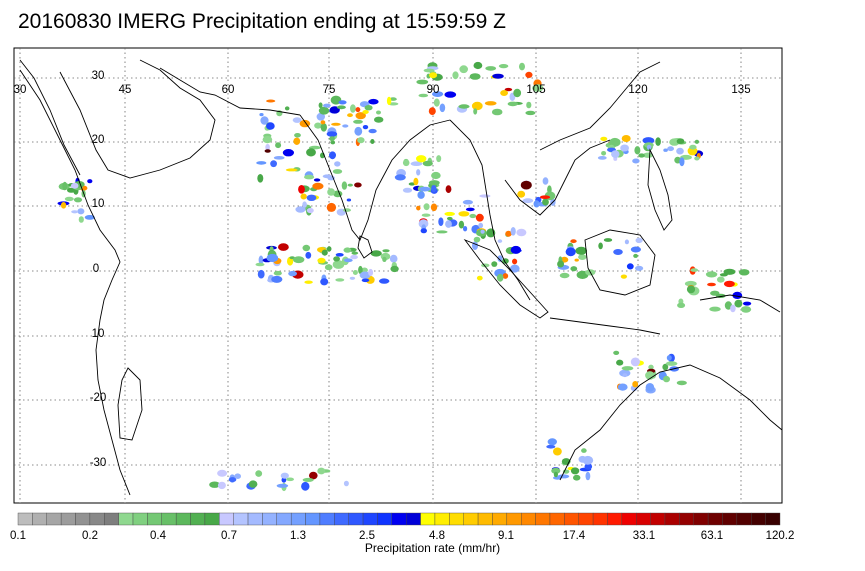 Image resolution: width=865 pixels, height=571 pixels. What do you see at coordinates (620, 262) in the screenshot?
I see `coast-borneo` at bounding box center [620, 262].